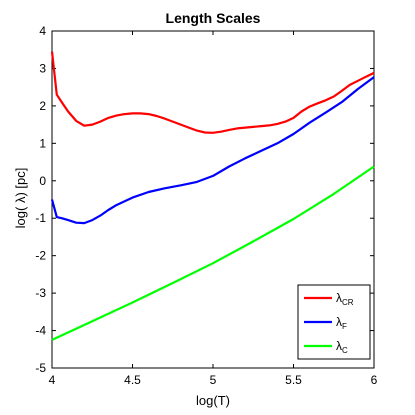 This screenshot has width=415, height=415. Describe the element at coordinates (42, 143) in the screenshot. I see `y-tick-label: 1` at that location.